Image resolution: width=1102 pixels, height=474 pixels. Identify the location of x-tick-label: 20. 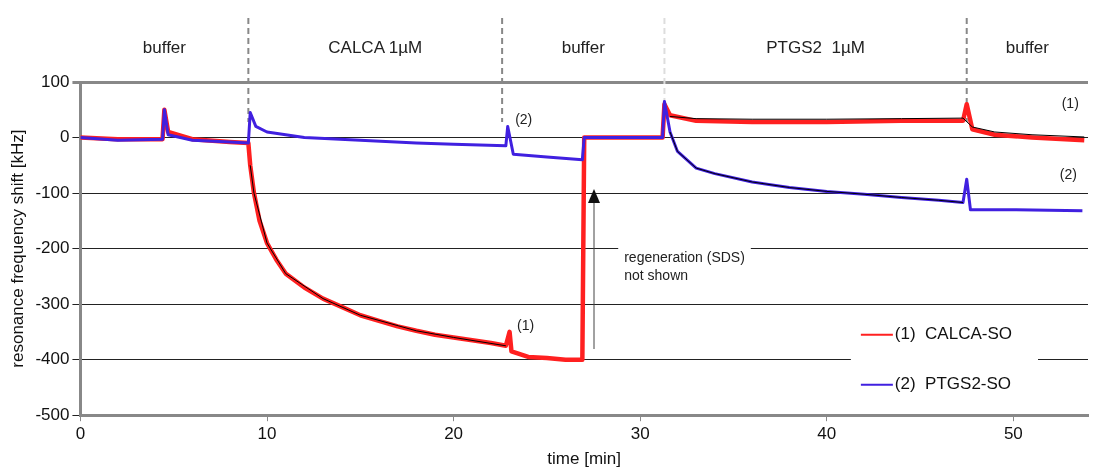
(454, 434).